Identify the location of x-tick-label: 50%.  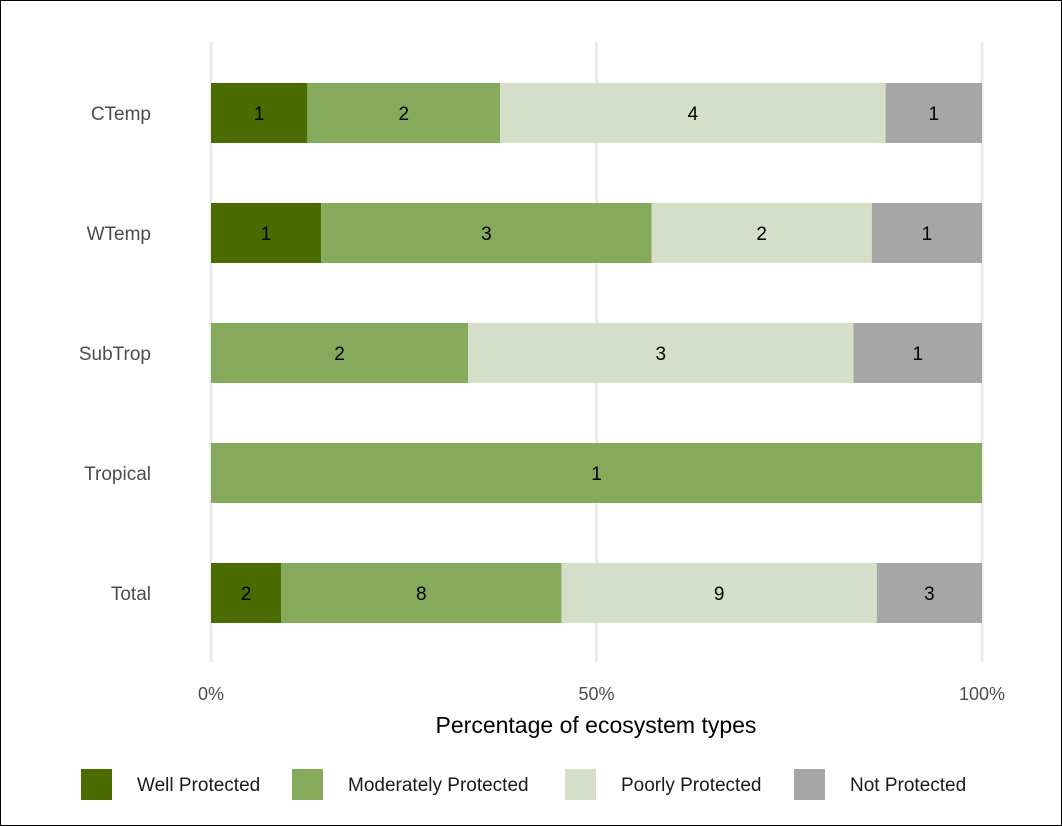
(596, 694).